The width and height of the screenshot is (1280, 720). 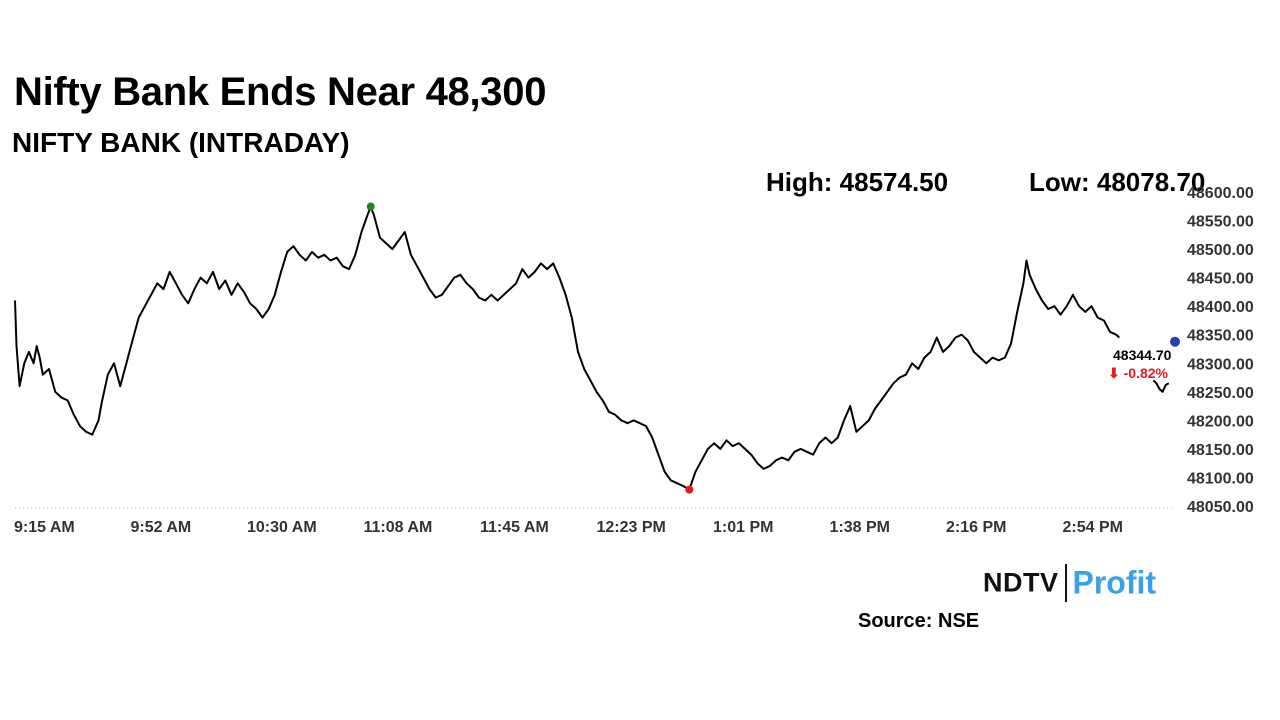 What do you see at coordinates (398, 527) in the screenshot?
I see `x-tick-label: 11:08 AM` at bounding box center [398, 527].